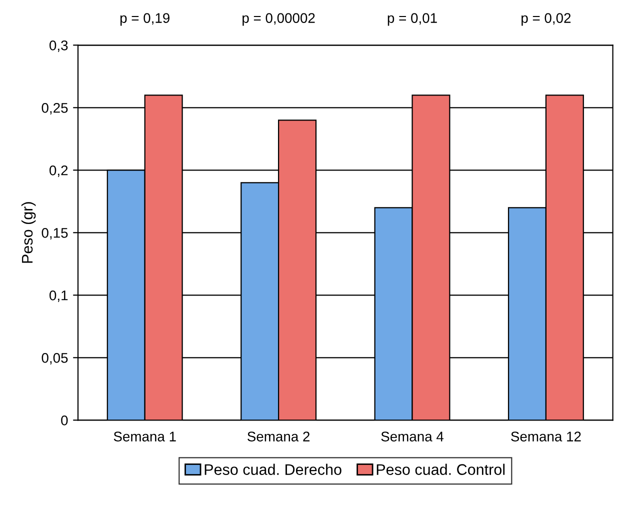 The height and width of the screenshot is (513, 619). Describe the element at coordinates (59, 296) in the screenshot. I see `y-tick-label: 0,1` at that location.